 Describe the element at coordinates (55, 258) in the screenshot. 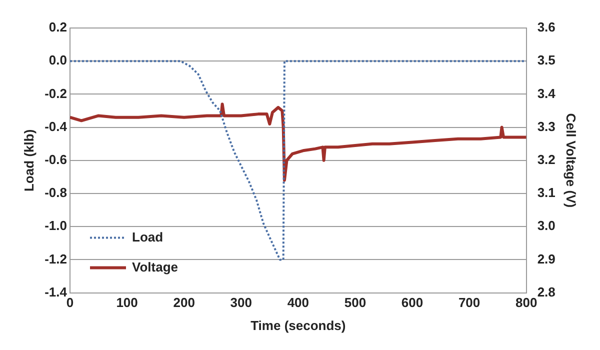

I see `y-tick-label: -1.2` at that location.